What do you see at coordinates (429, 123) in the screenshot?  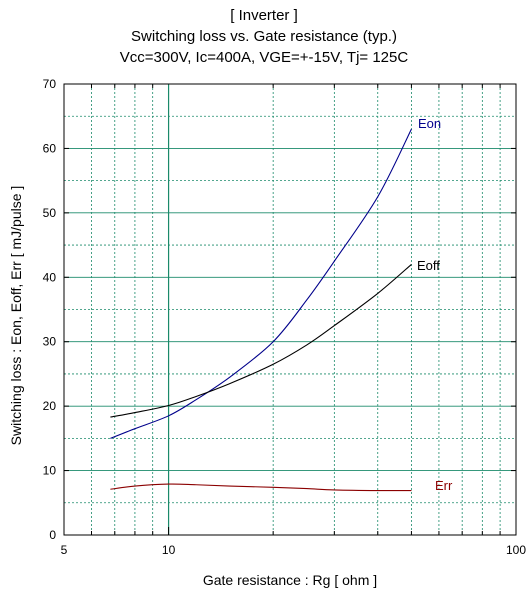 I see `series-label-eon: Eon` at bounding box center [429, 123].